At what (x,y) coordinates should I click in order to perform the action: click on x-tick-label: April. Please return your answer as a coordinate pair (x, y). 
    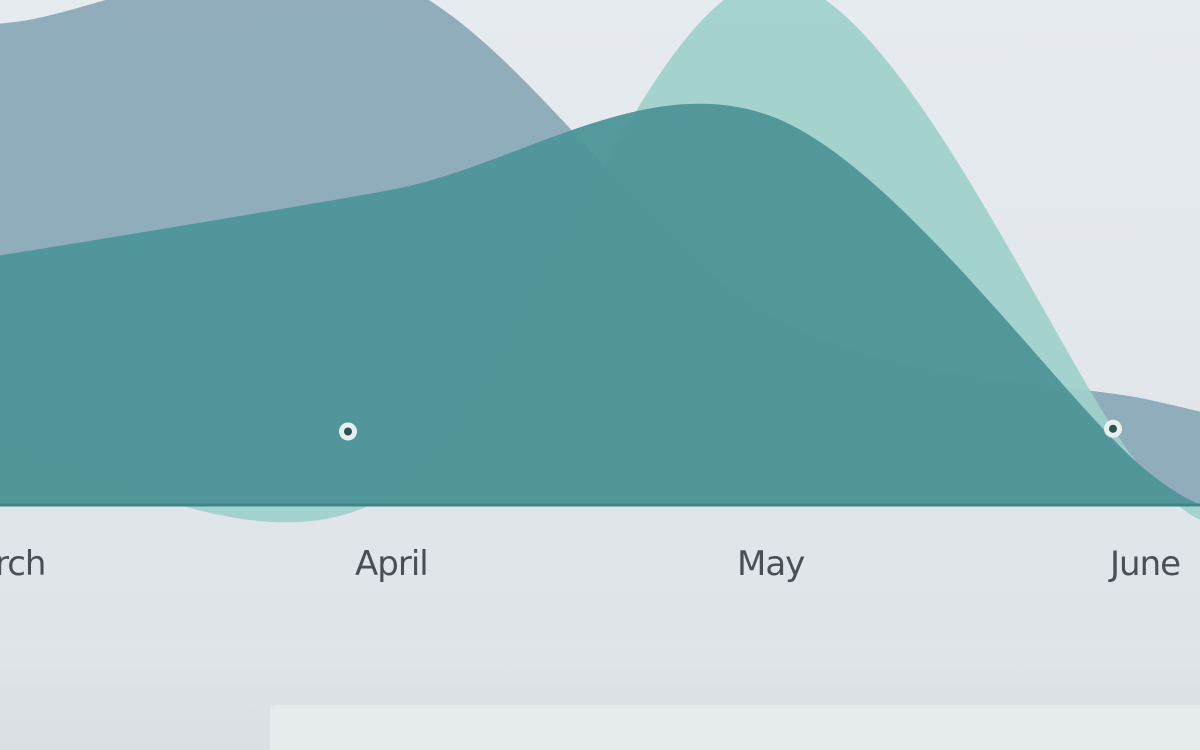
    Looking at the image, I should click on (391, 564).